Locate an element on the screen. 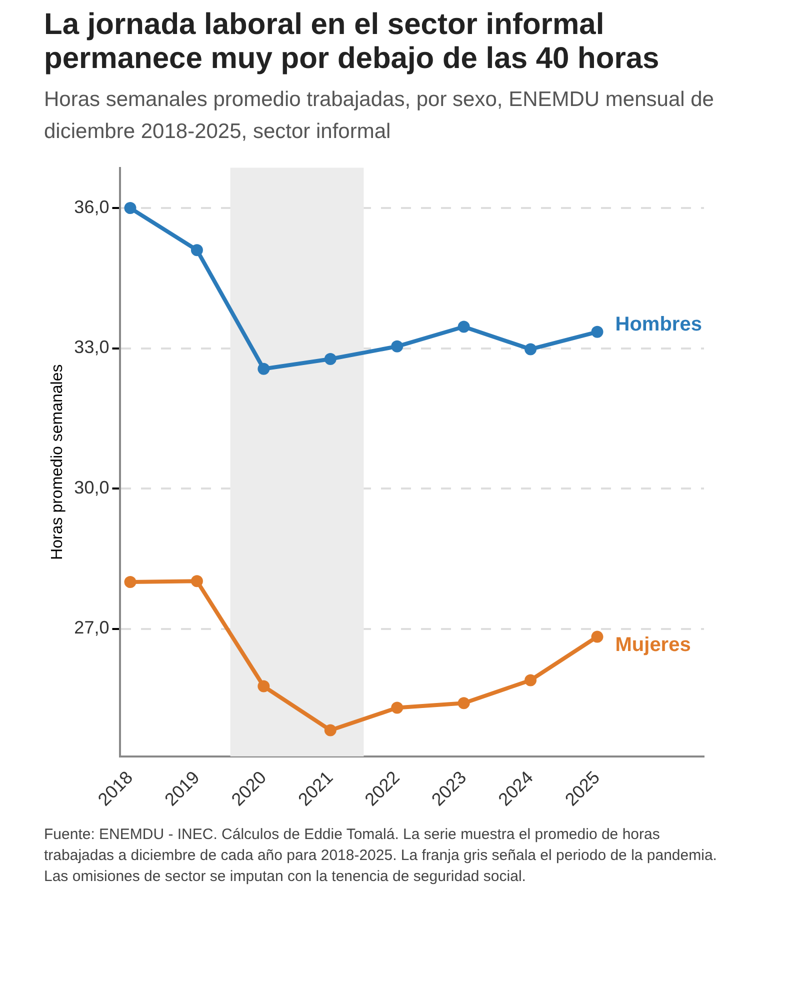 This screenshot has width=800, height=1000. y-tick-label: 33,0 is located at coordinates (92, 347).